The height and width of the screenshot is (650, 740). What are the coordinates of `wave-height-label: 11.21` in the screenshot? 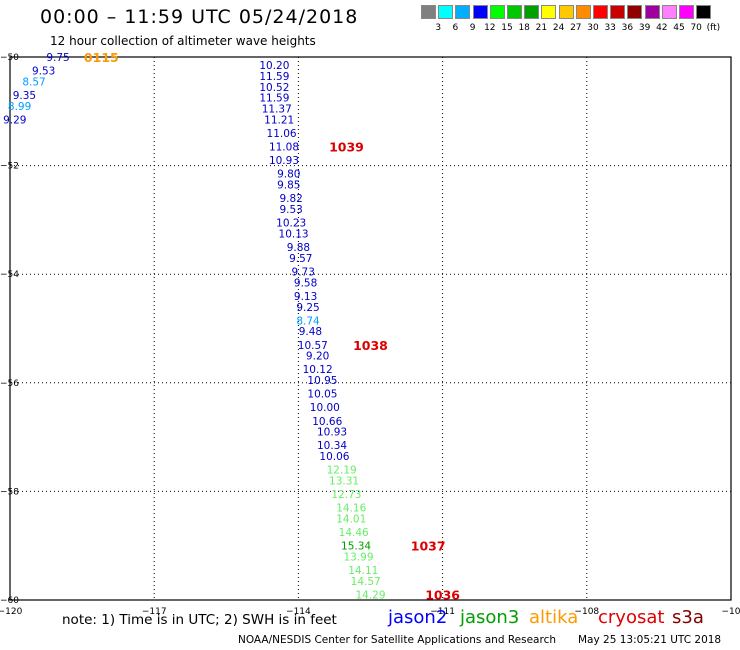 It's located at (279, 120).